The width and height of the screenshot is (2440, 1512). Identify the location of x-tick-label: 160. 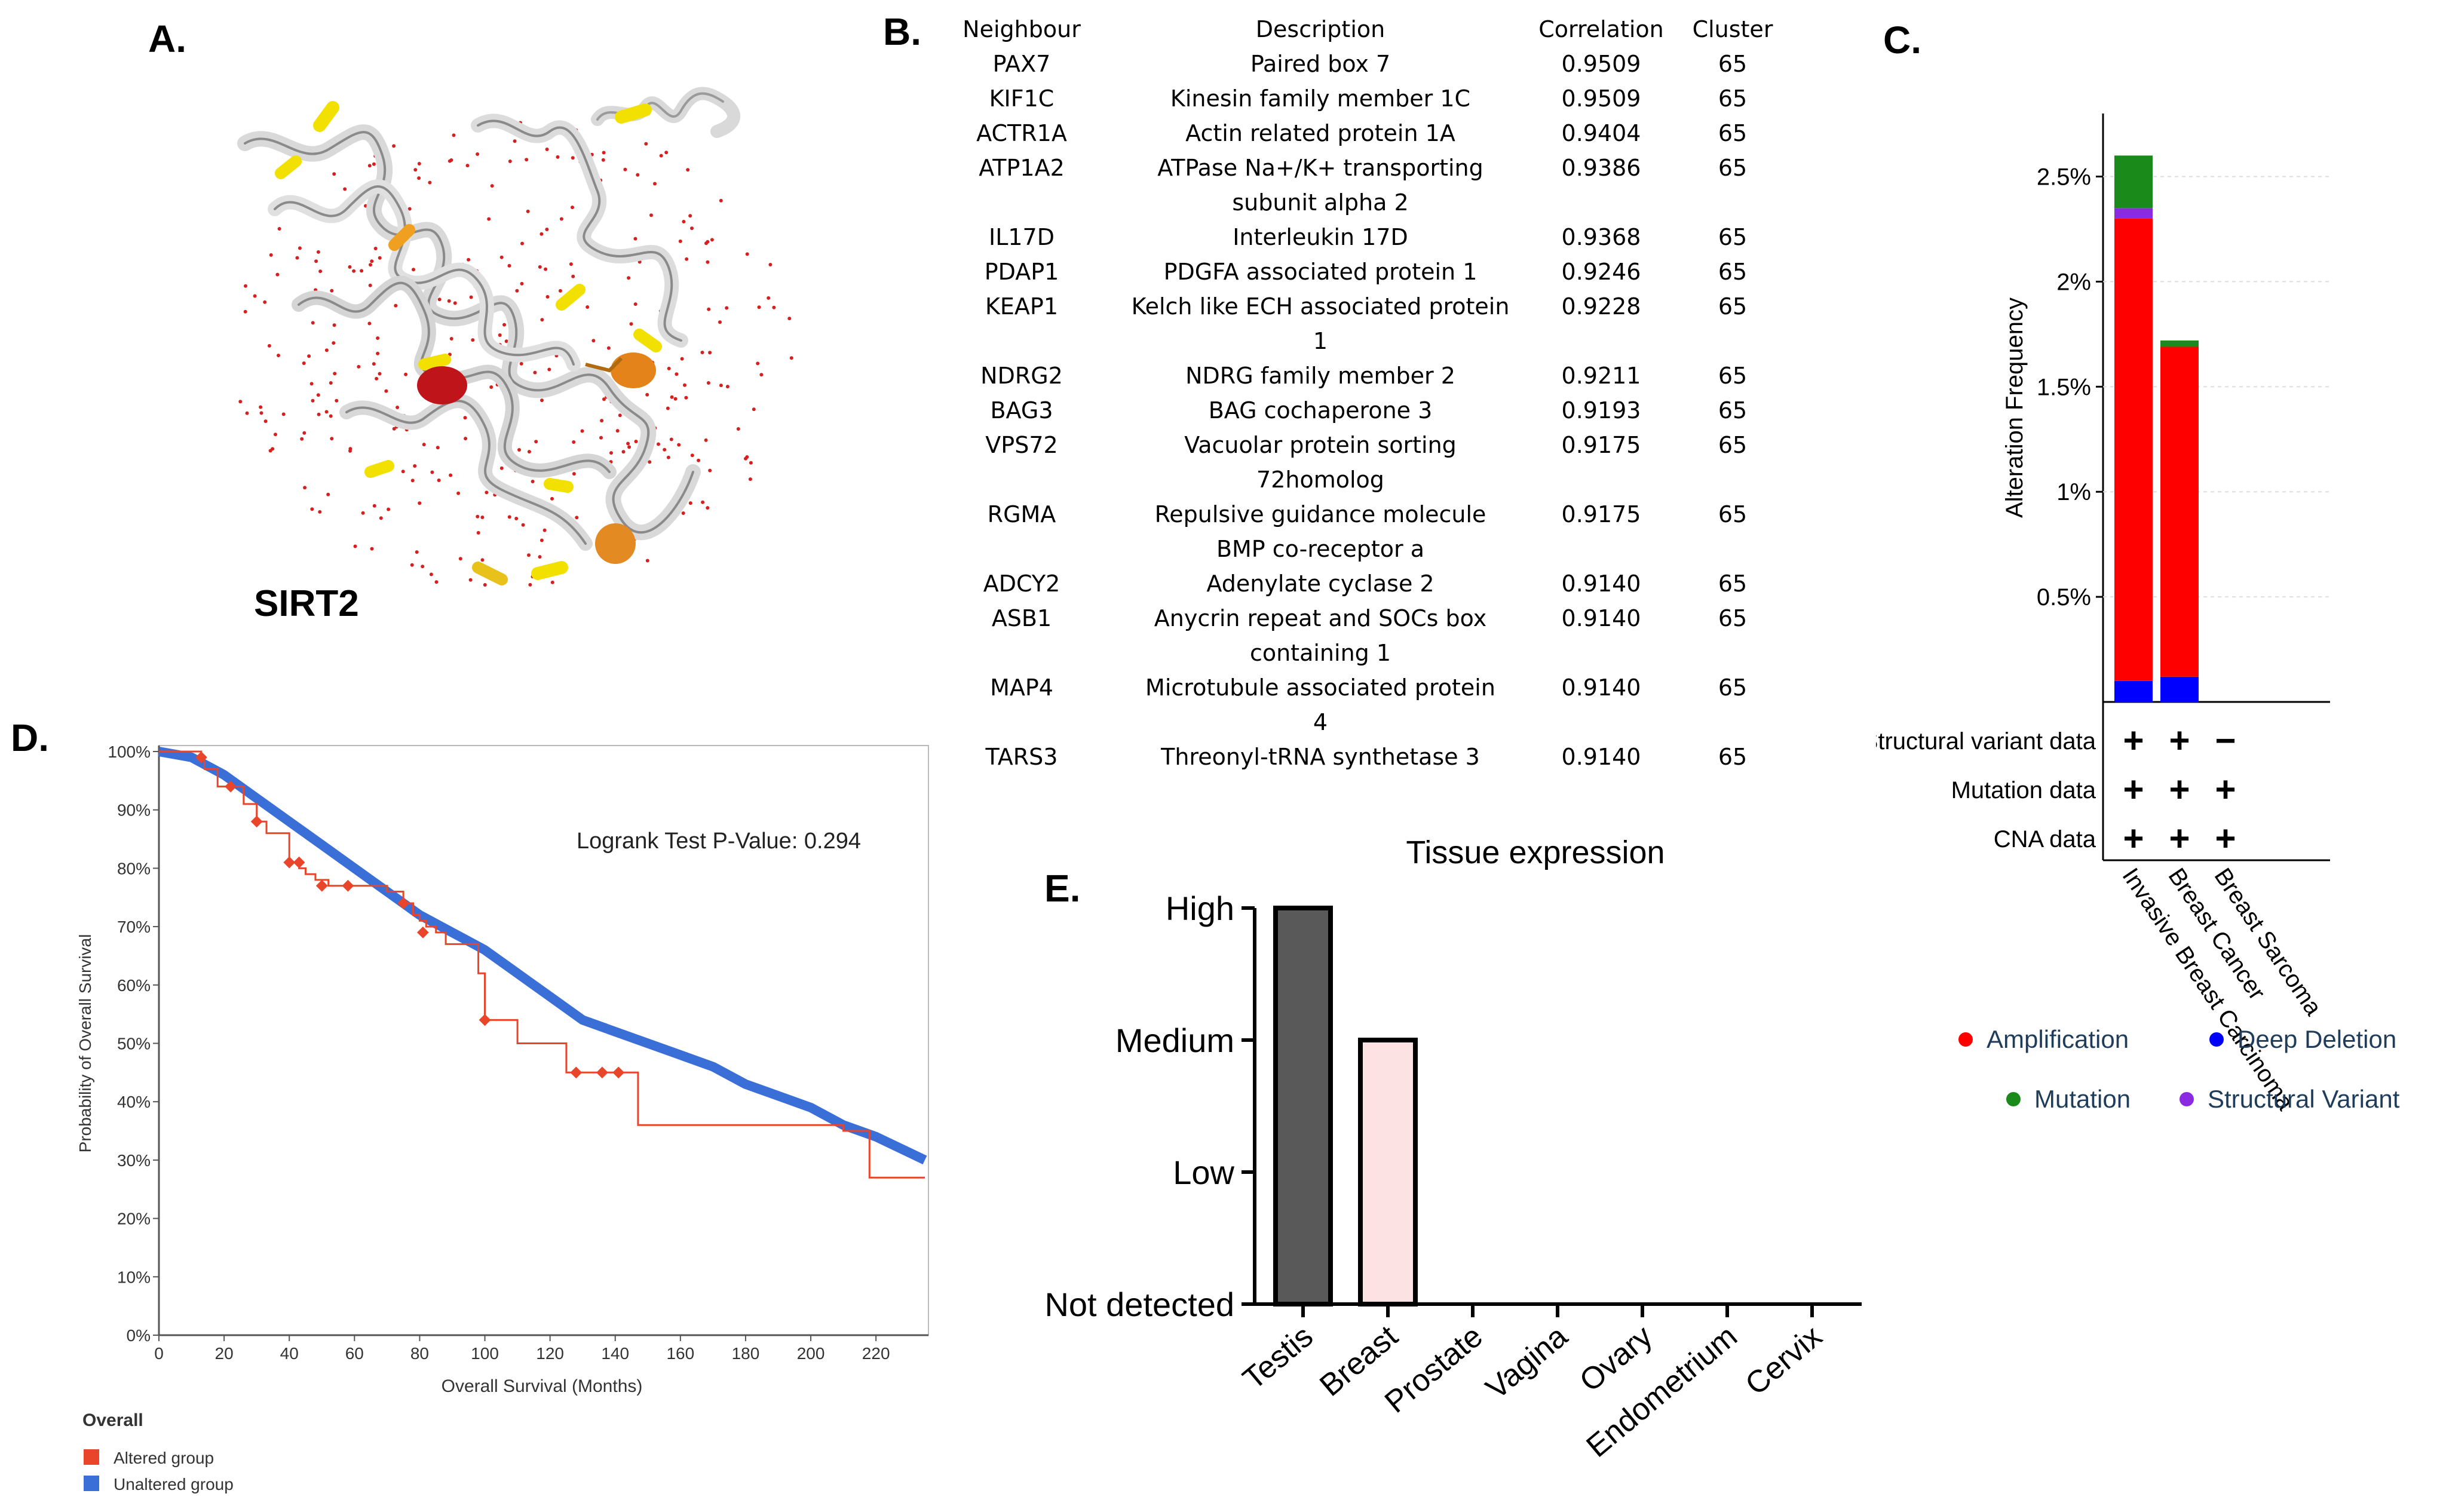
(680, 1353).